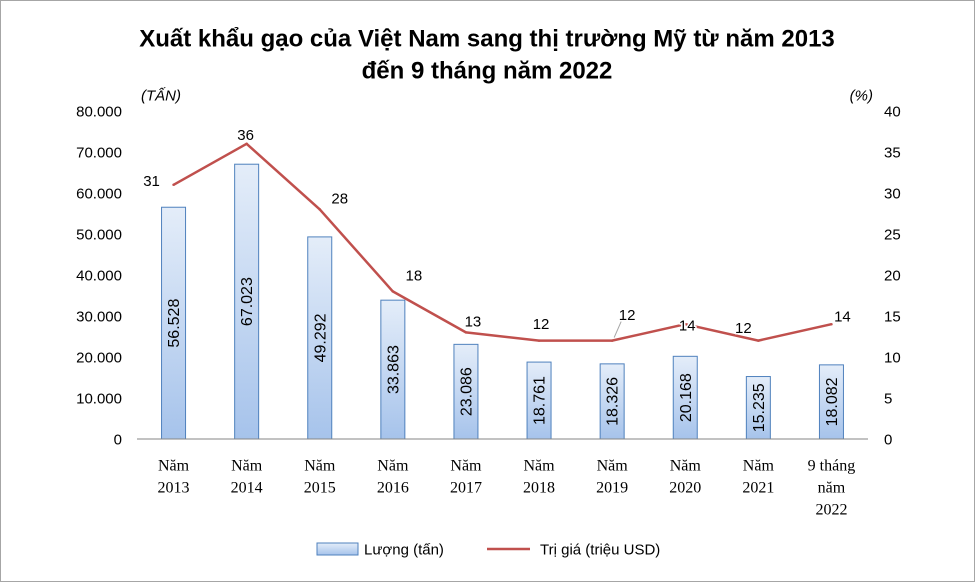 The height and width of the screenshot is (582, 975). What do you see at coordinates (473, 322) in the screenshot?
I see `value-label: 13` at bounding box center [473, 322].